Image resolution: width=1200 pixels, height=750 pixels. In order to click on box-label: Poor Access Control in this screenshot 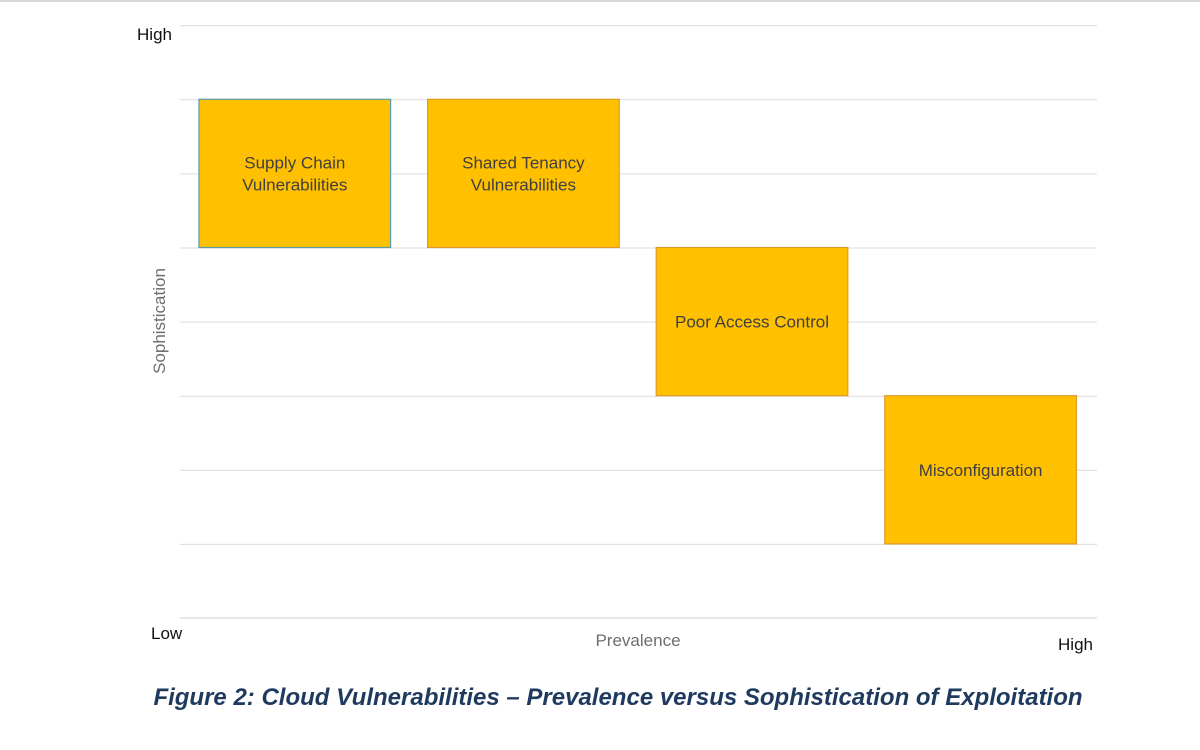, I will do `click(752, 322)`.